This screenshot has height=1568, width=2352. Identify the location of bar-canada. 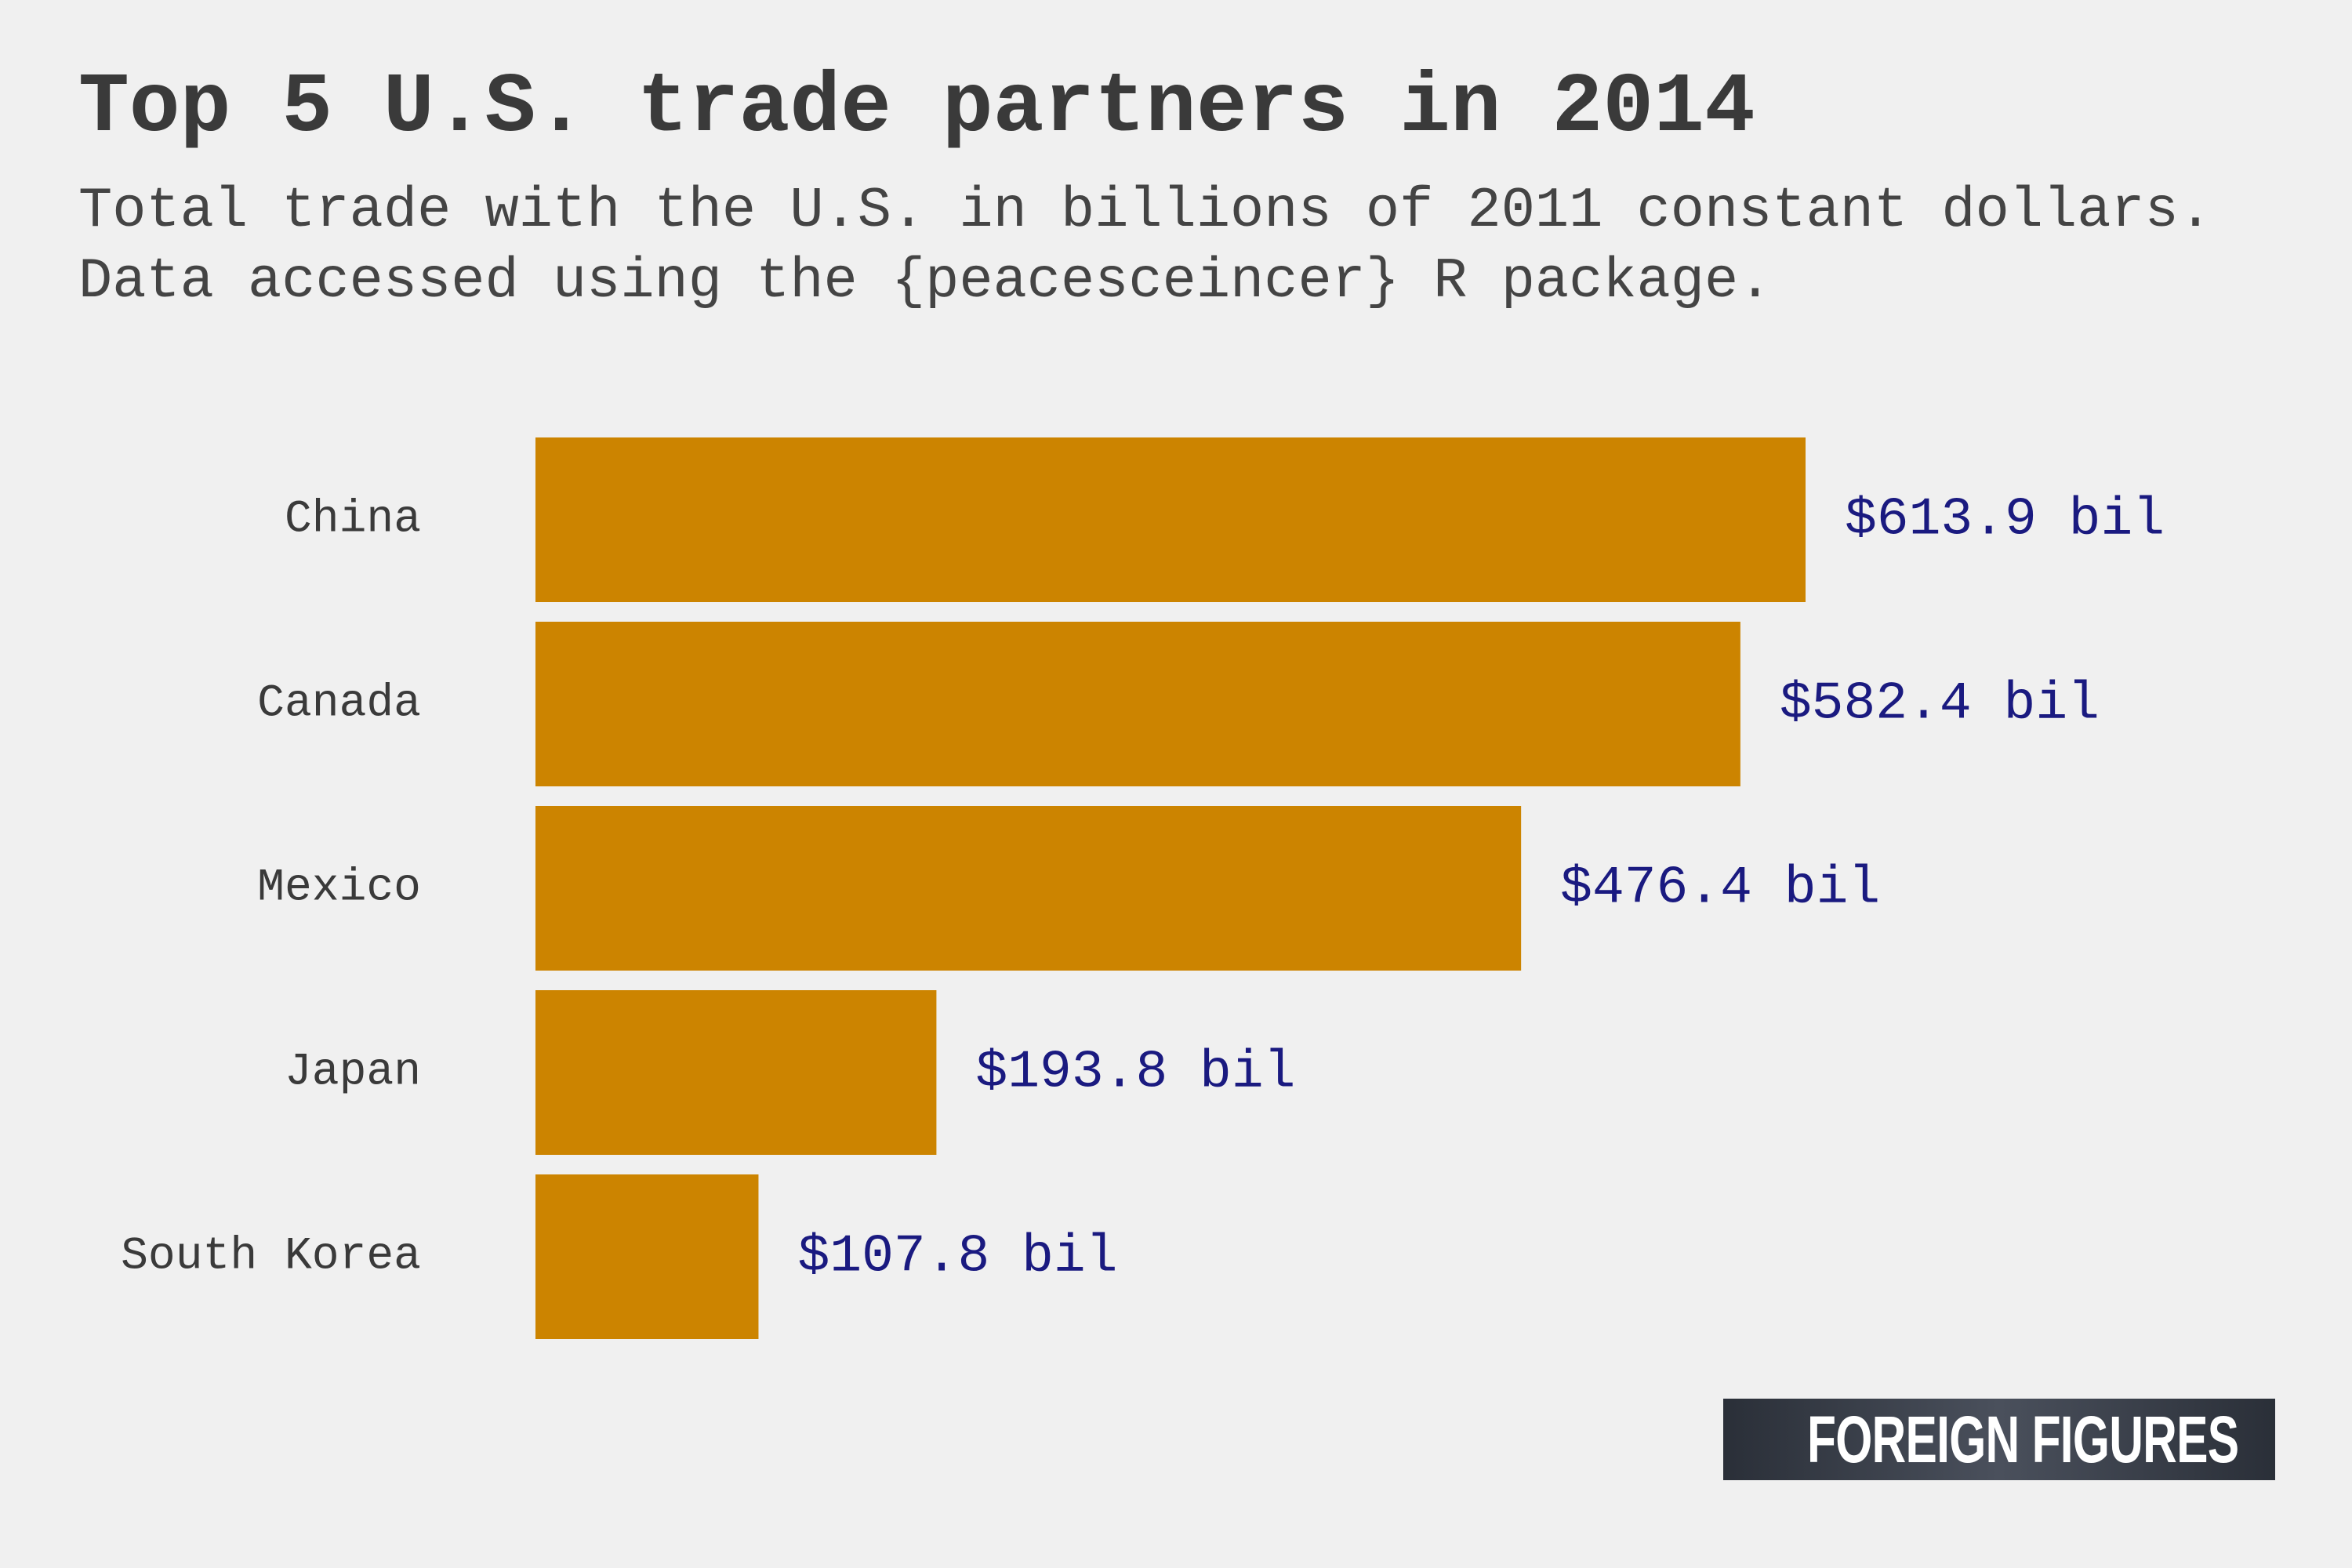
(1137, 704).